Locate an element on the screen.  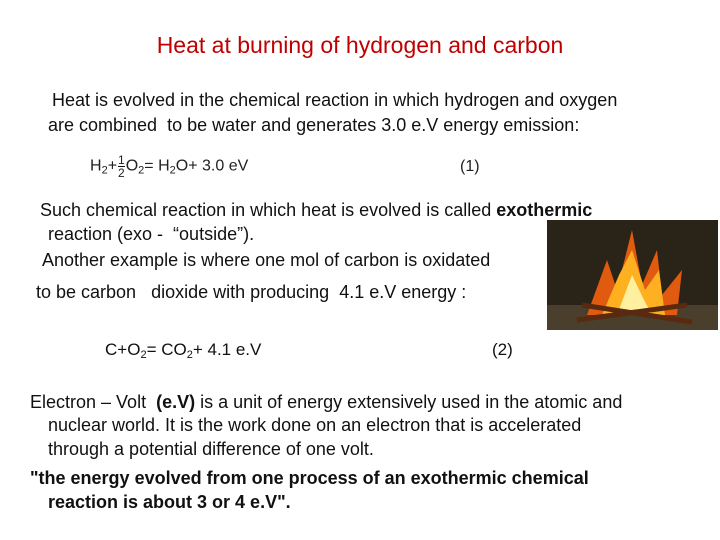
bold-text: exothermic is located at coordinates (544, 210).